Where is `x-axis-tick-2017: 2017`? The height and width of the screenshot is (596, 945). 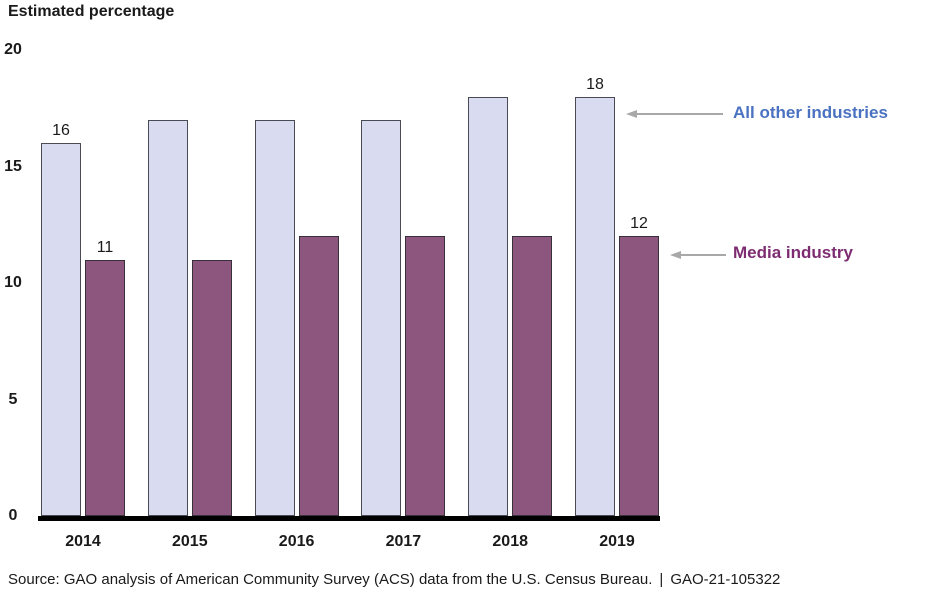 x-axis-tick-2017: 2017 is located at coordinates (403, 541).